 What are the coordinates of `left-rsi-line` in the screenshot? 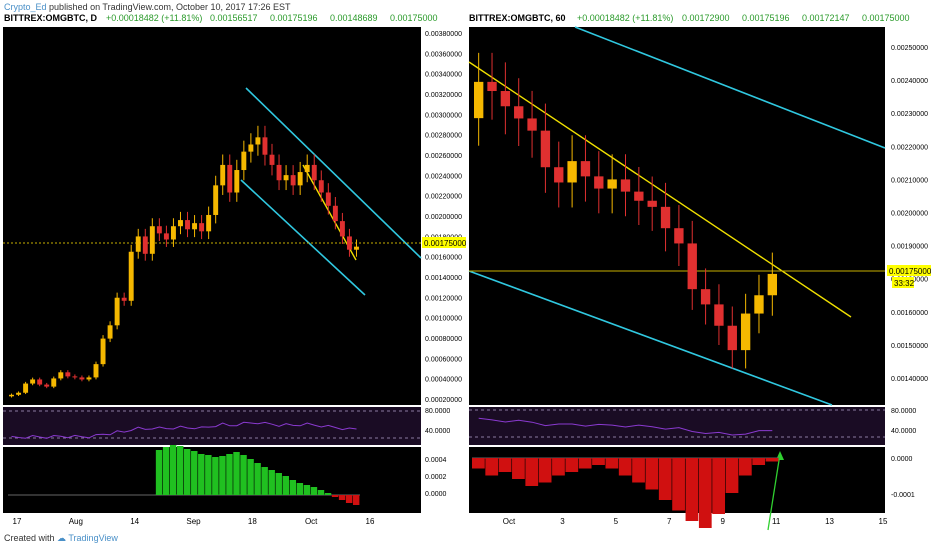 It's located at (184, 430).